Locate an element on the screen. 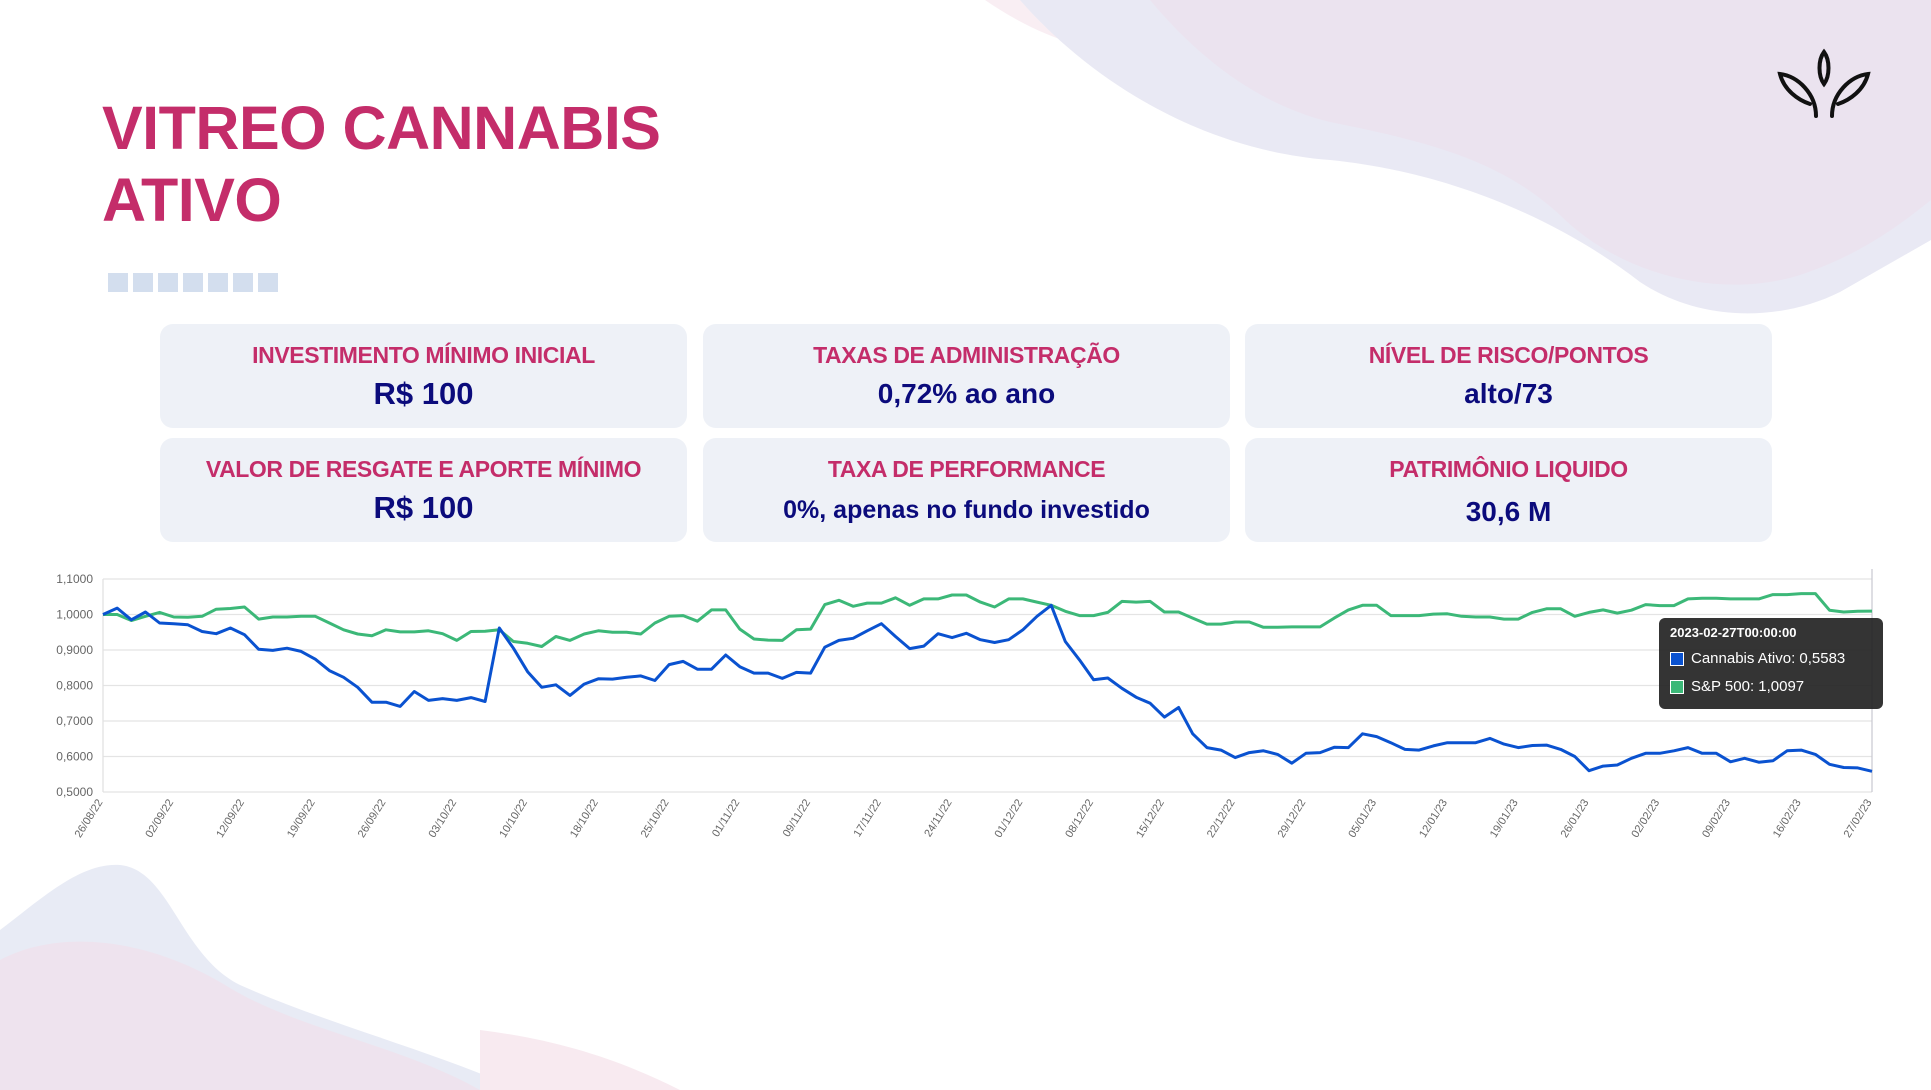  series-line-cannabis-ativo is located at coordinates (987, 688).